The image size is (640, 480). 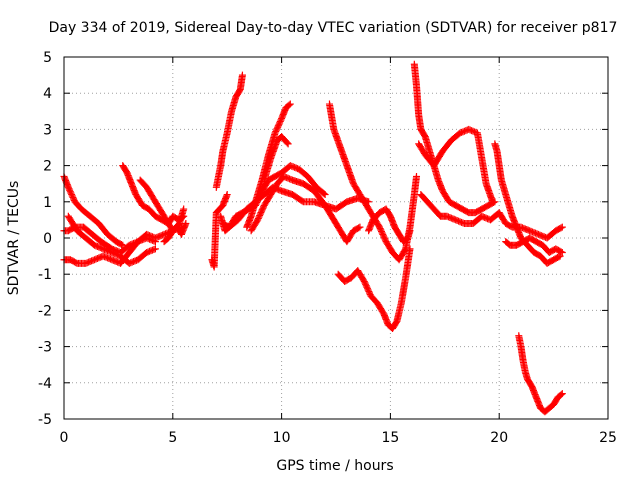 I want to click on y-tick-label: -5, so click(x=45, y=420).